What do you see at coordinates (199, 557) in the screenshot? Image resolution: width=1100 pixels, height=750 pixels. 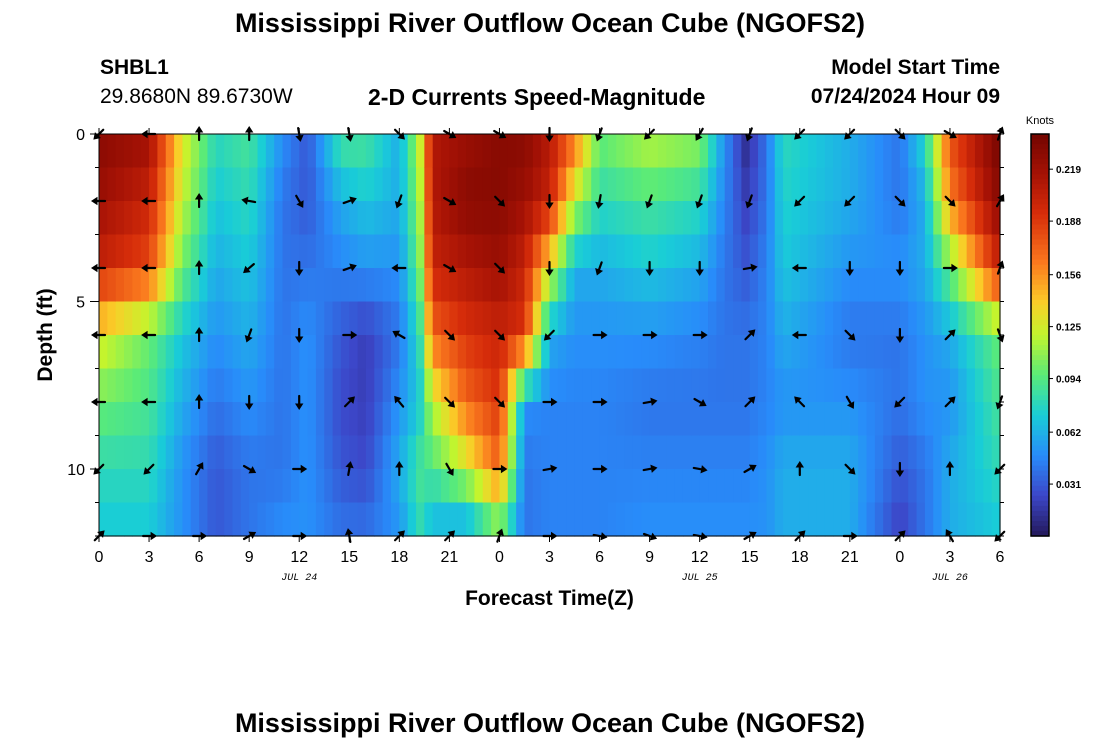 I see `x-tick-label: 6` at bounding box center [199, 557].